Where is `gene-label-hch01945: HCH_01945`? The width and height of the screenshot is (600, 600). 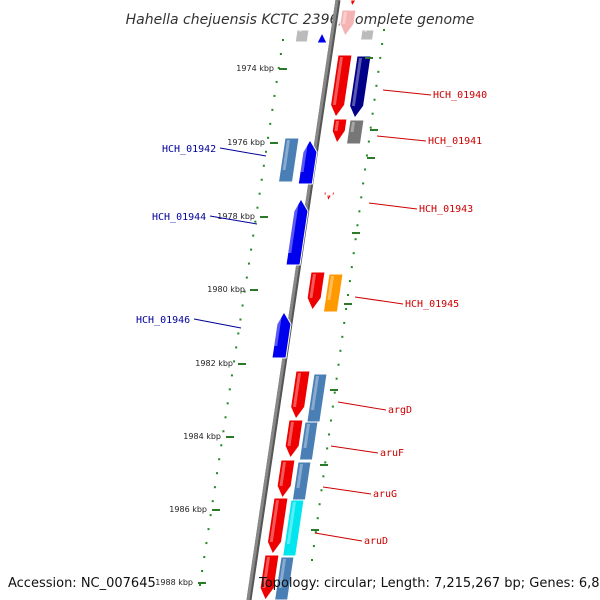 gene-label-hch01945: HCH_01945 is located at coordinates (432, 304).